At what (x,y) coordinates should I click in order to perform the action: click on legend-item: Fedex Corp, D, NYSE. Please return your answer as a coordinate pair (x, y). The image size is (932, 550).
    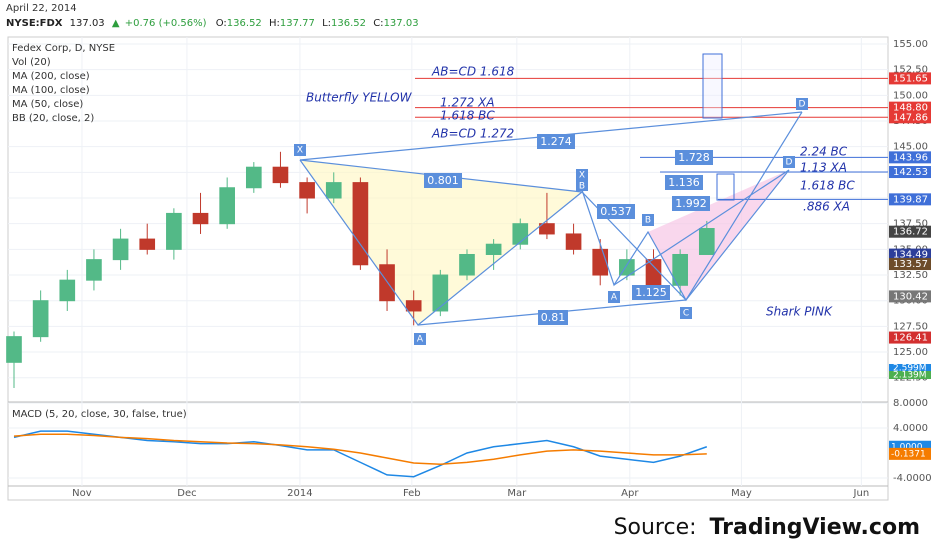
    Looking at the image, I should click on (63, 48).